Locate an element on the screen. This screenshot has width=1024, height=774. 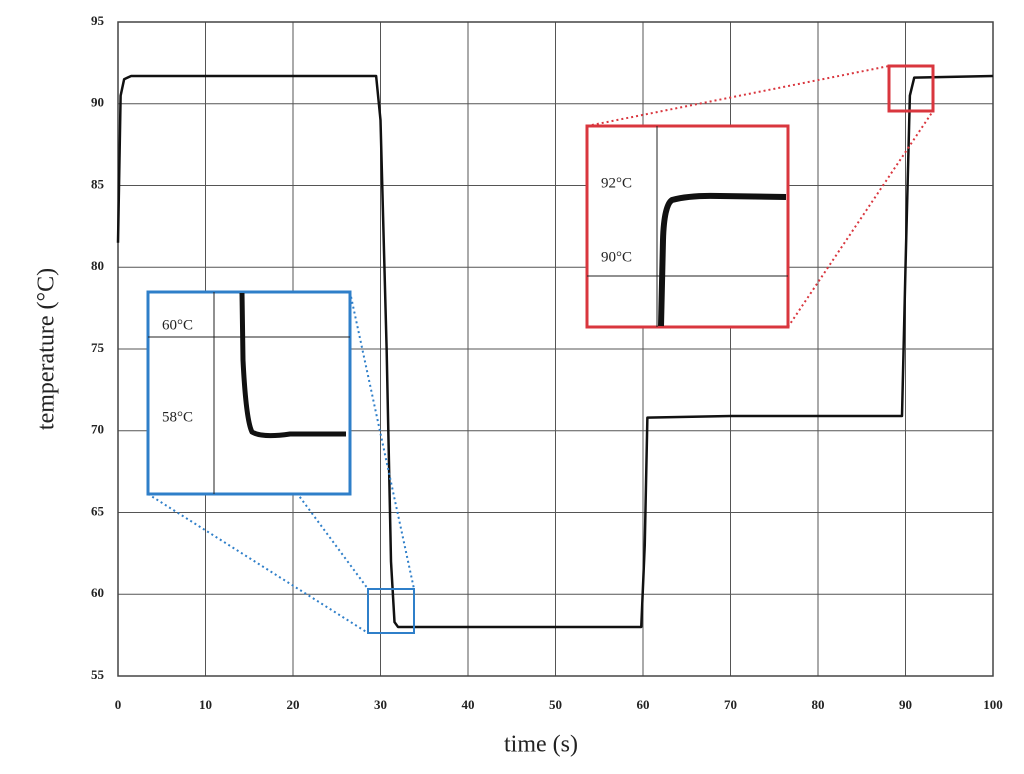
x-tick-label: 40 is located at coordinates (468, 704).